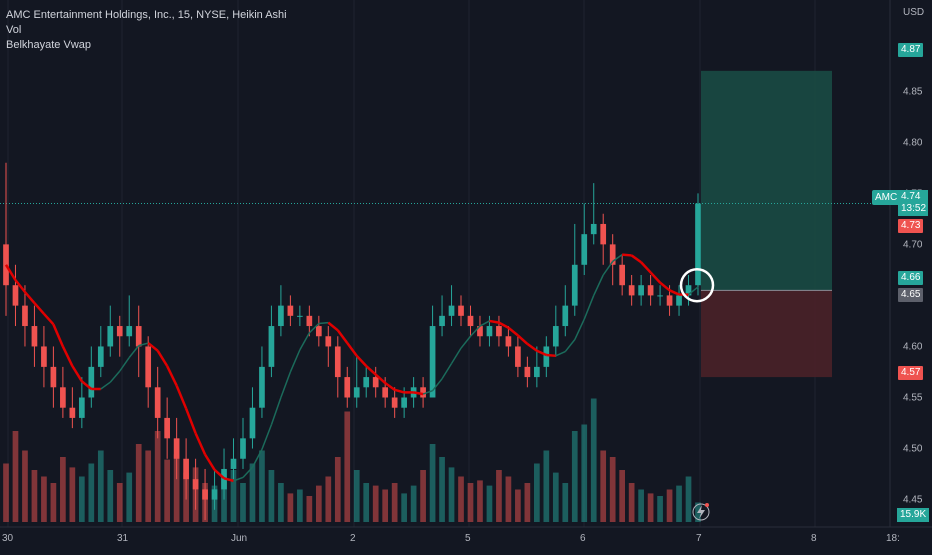 This screenshot has width=932, height=555. I want to click on prev-close-badge: 4.73, so click(911, 226).